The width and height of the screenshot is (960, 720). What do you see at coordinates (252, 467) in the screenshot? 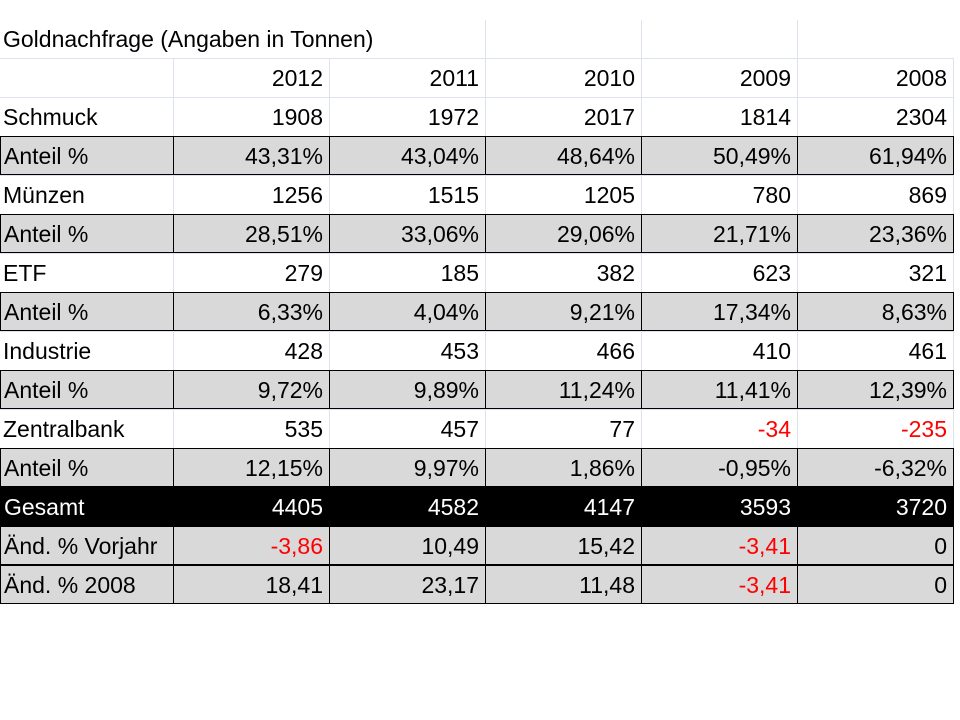
I see `cell: 12,15%` at bounding box center [252, 467].